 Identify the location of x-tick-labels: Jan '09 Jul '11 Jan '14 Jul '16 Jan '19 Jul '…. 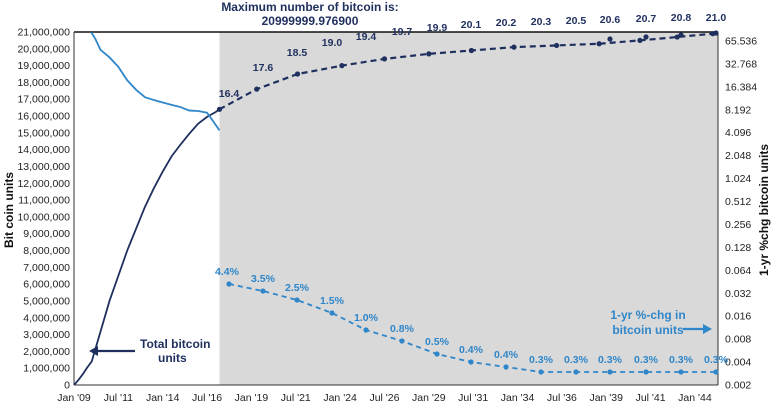
(384, 398).